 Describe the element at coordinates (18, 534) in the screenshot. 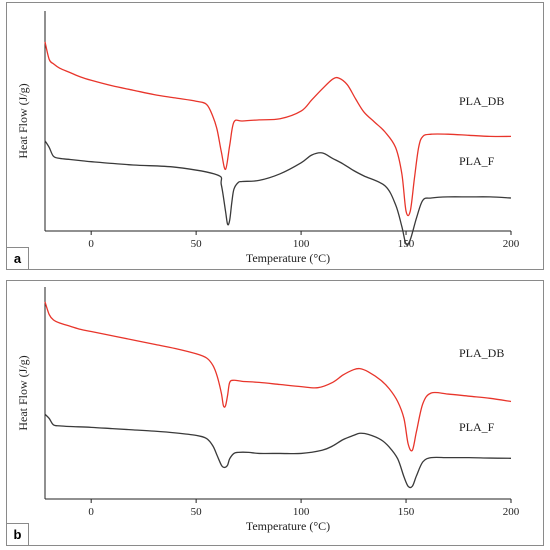

I see `panel-letter-b: b` at that location.